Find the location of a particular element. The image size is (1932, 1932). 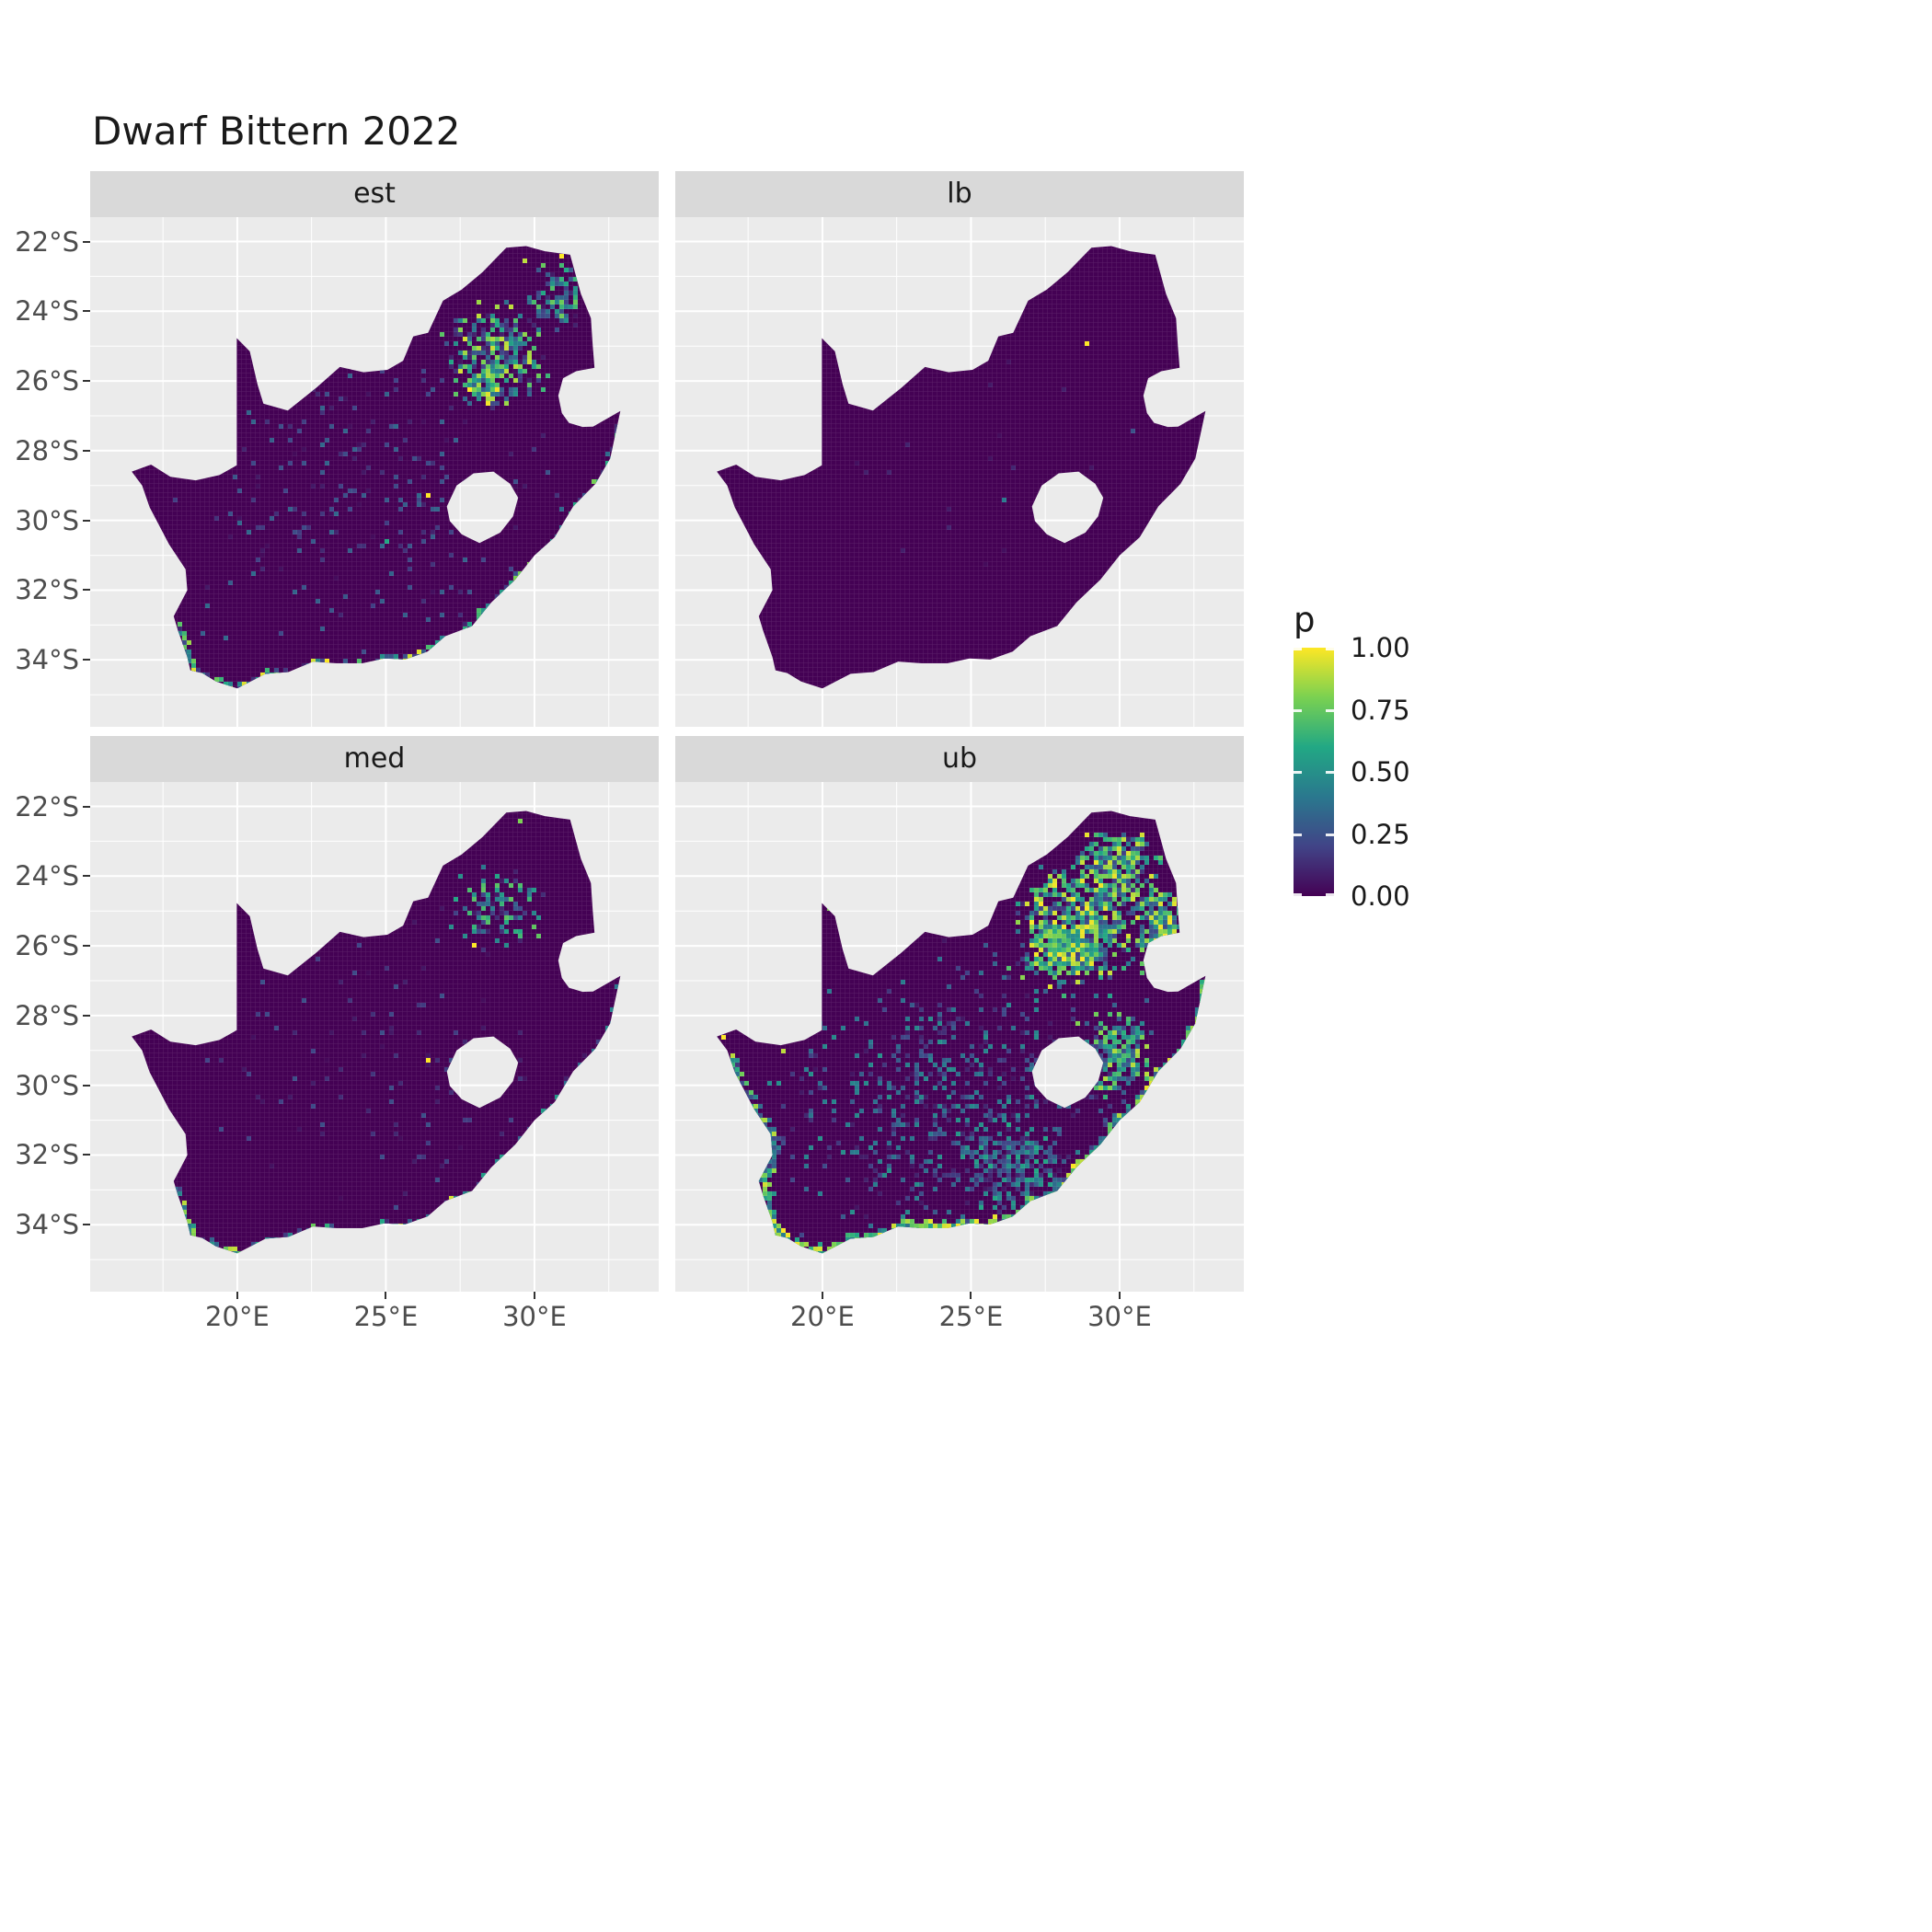

facet-label-lb: lb is located at coordinates (959, 194).